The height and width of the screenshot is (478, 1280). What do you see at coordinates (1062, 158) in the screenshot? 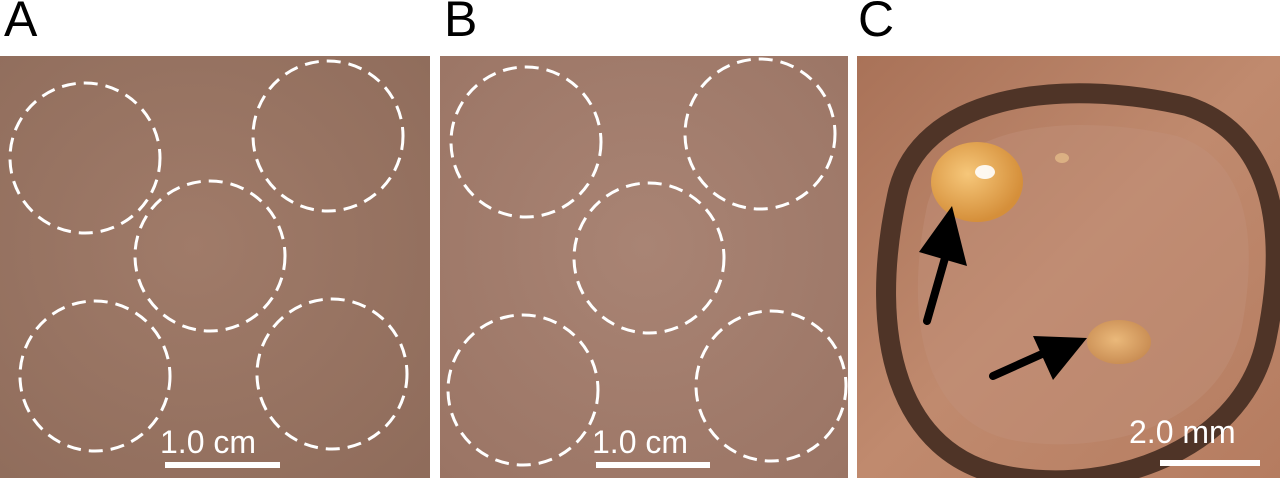
I see `droplet-tiny` at bounding box center [1062, 158].